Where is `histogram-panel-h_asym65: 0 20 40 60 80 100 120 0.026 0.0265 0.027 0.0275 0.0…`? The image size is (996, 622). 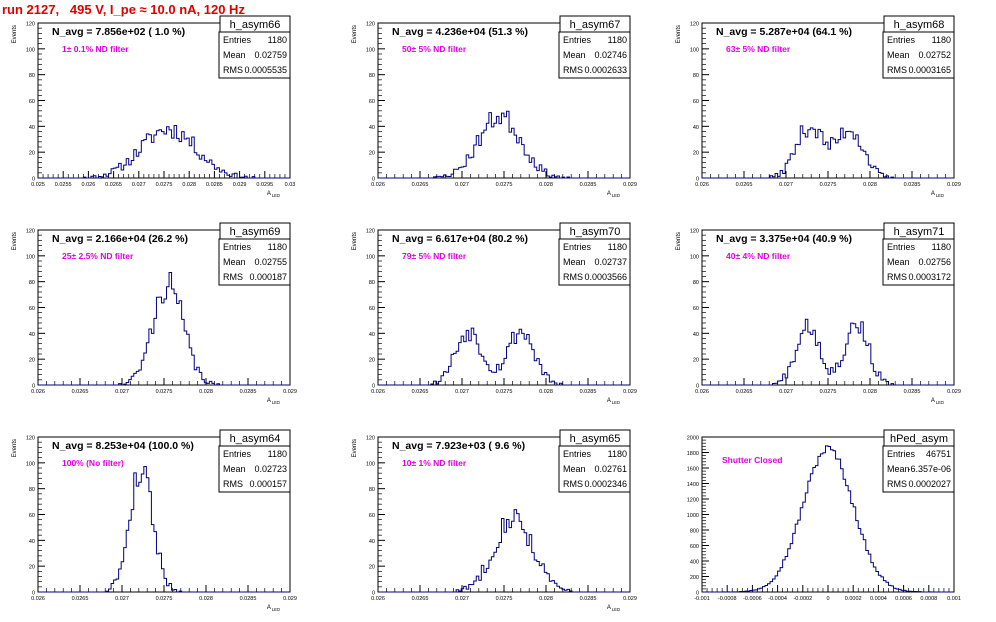 histogram-panel-h_asym65: 0 20 40 60 80 100 120 0.026 0.0265 0.027 0.0275 0.0… is located at coordinates (494, 520).